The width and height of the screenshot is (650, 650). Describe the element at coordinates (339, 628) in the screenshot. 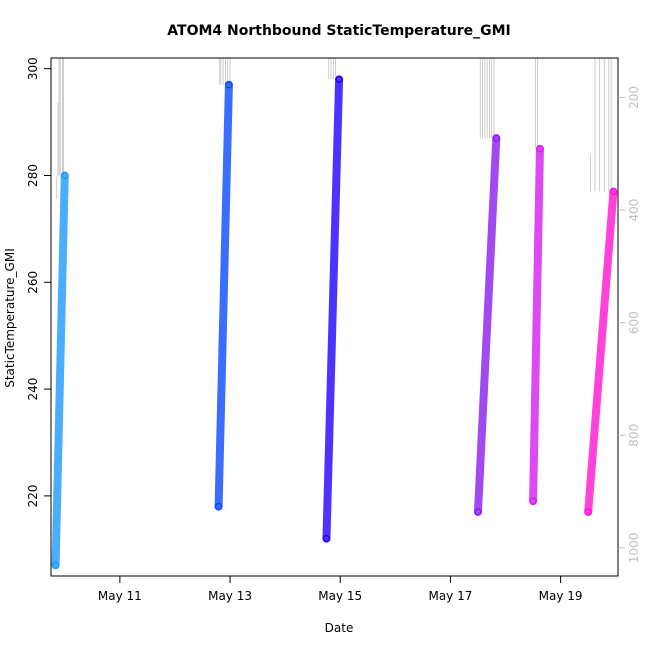

I see `x-axis-label: Date` at that location.